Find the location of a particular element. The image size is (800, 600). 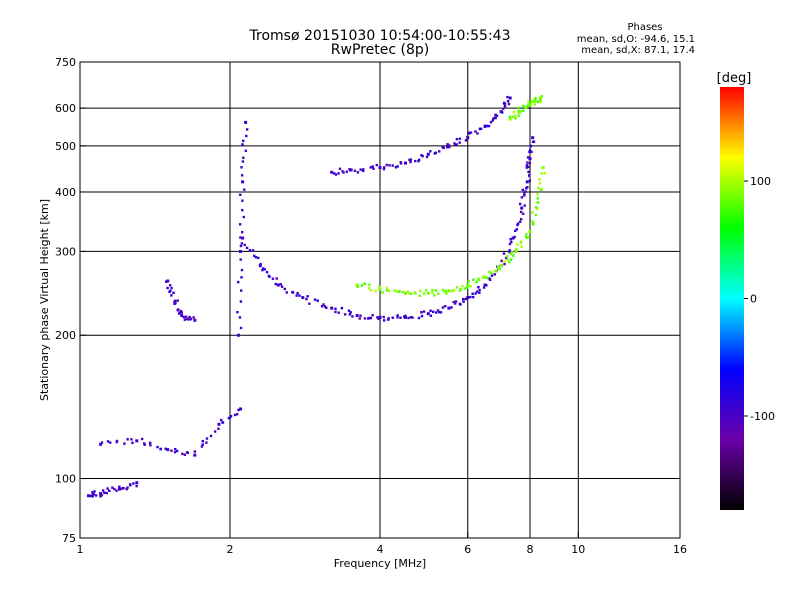

x-tick-label: 6 is located at coordinates (467, 549).